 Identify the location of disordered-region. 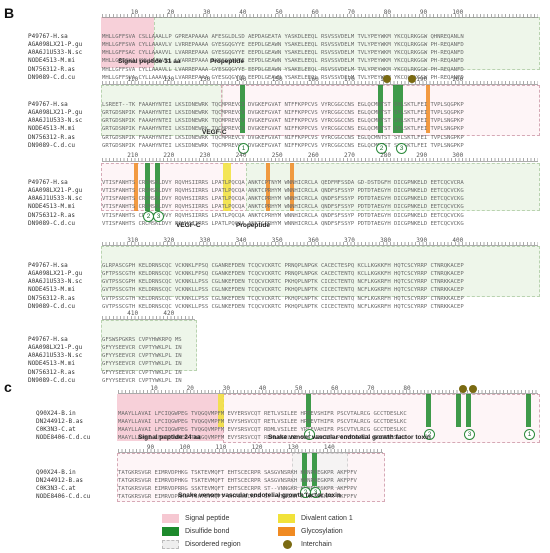
(320, 470).